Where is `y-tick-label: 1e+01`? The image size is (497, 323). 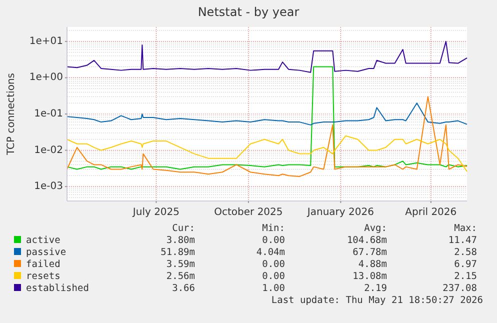
y-tick-label: 1e+01 is located at coordinates (46, 41).